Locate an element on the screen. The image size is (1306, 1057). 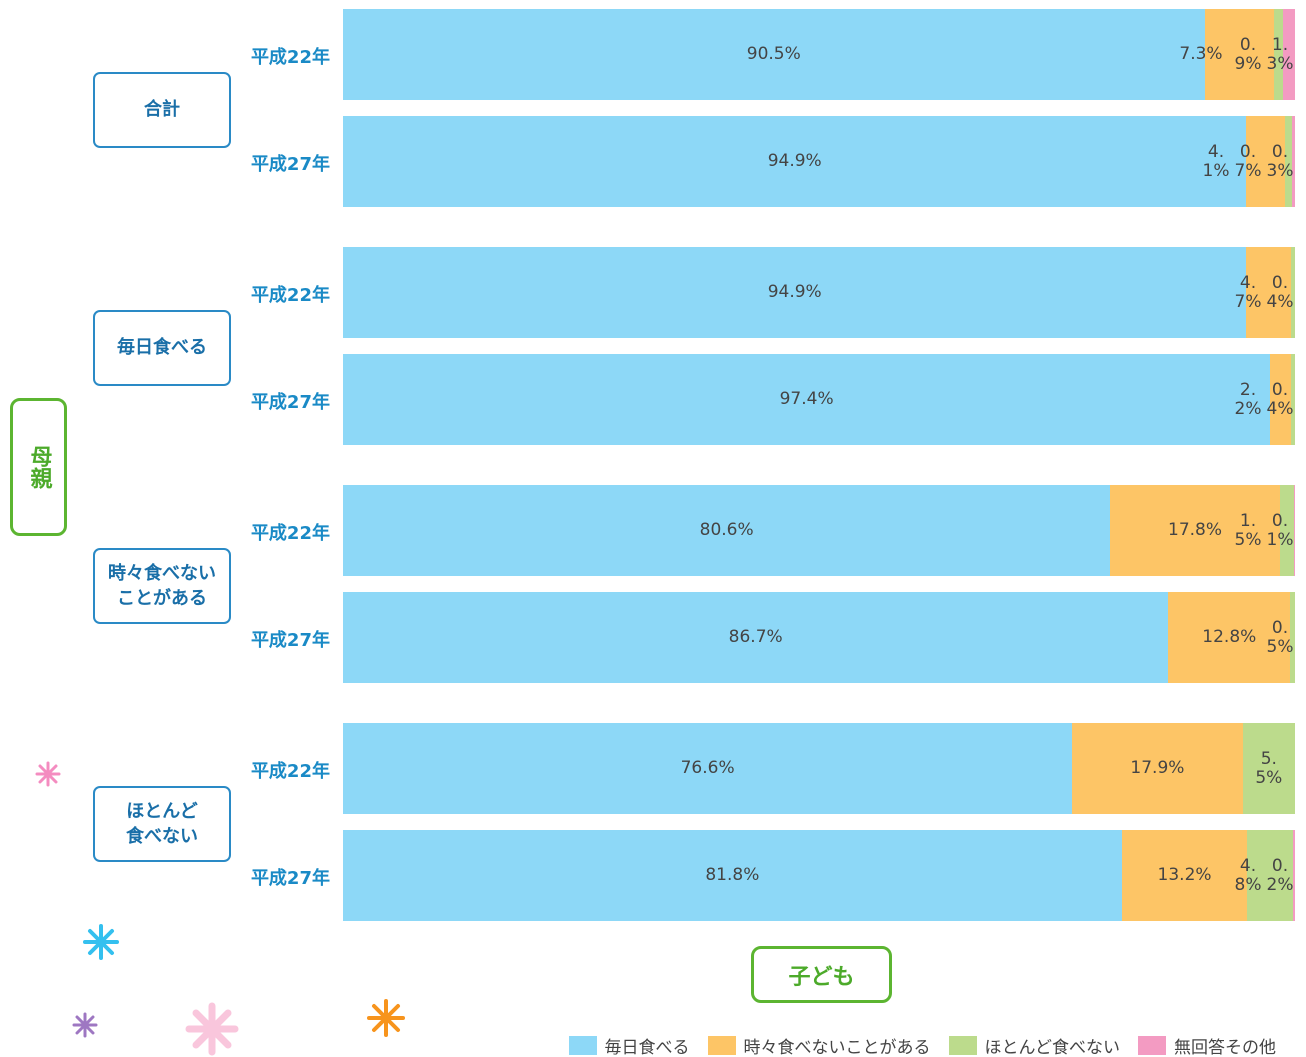
value-label: 13.2% is located at coordinates (1184, 875).